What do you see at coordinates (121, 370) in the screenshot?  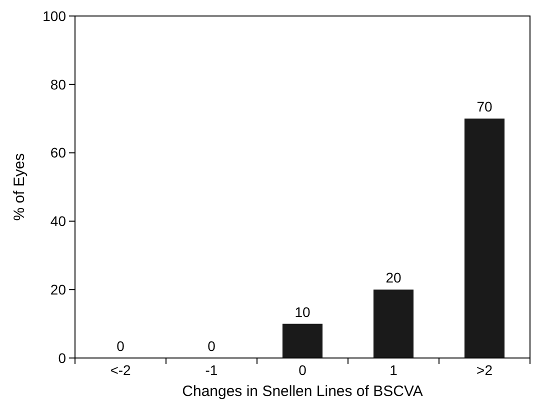 I see `x-tick-label: <-2` at bounding box center [121, 370].